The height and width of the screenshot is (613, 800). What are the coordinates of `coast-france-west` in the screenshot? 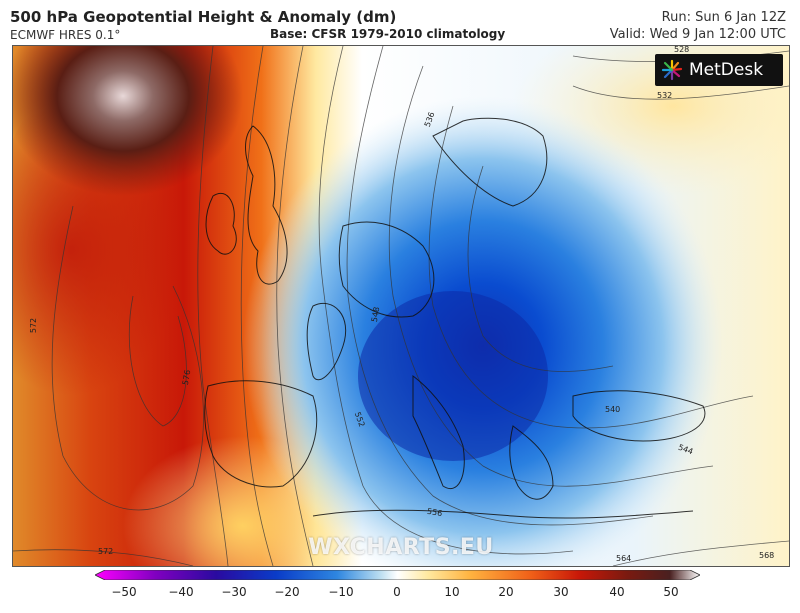 It's located at (326, 341).